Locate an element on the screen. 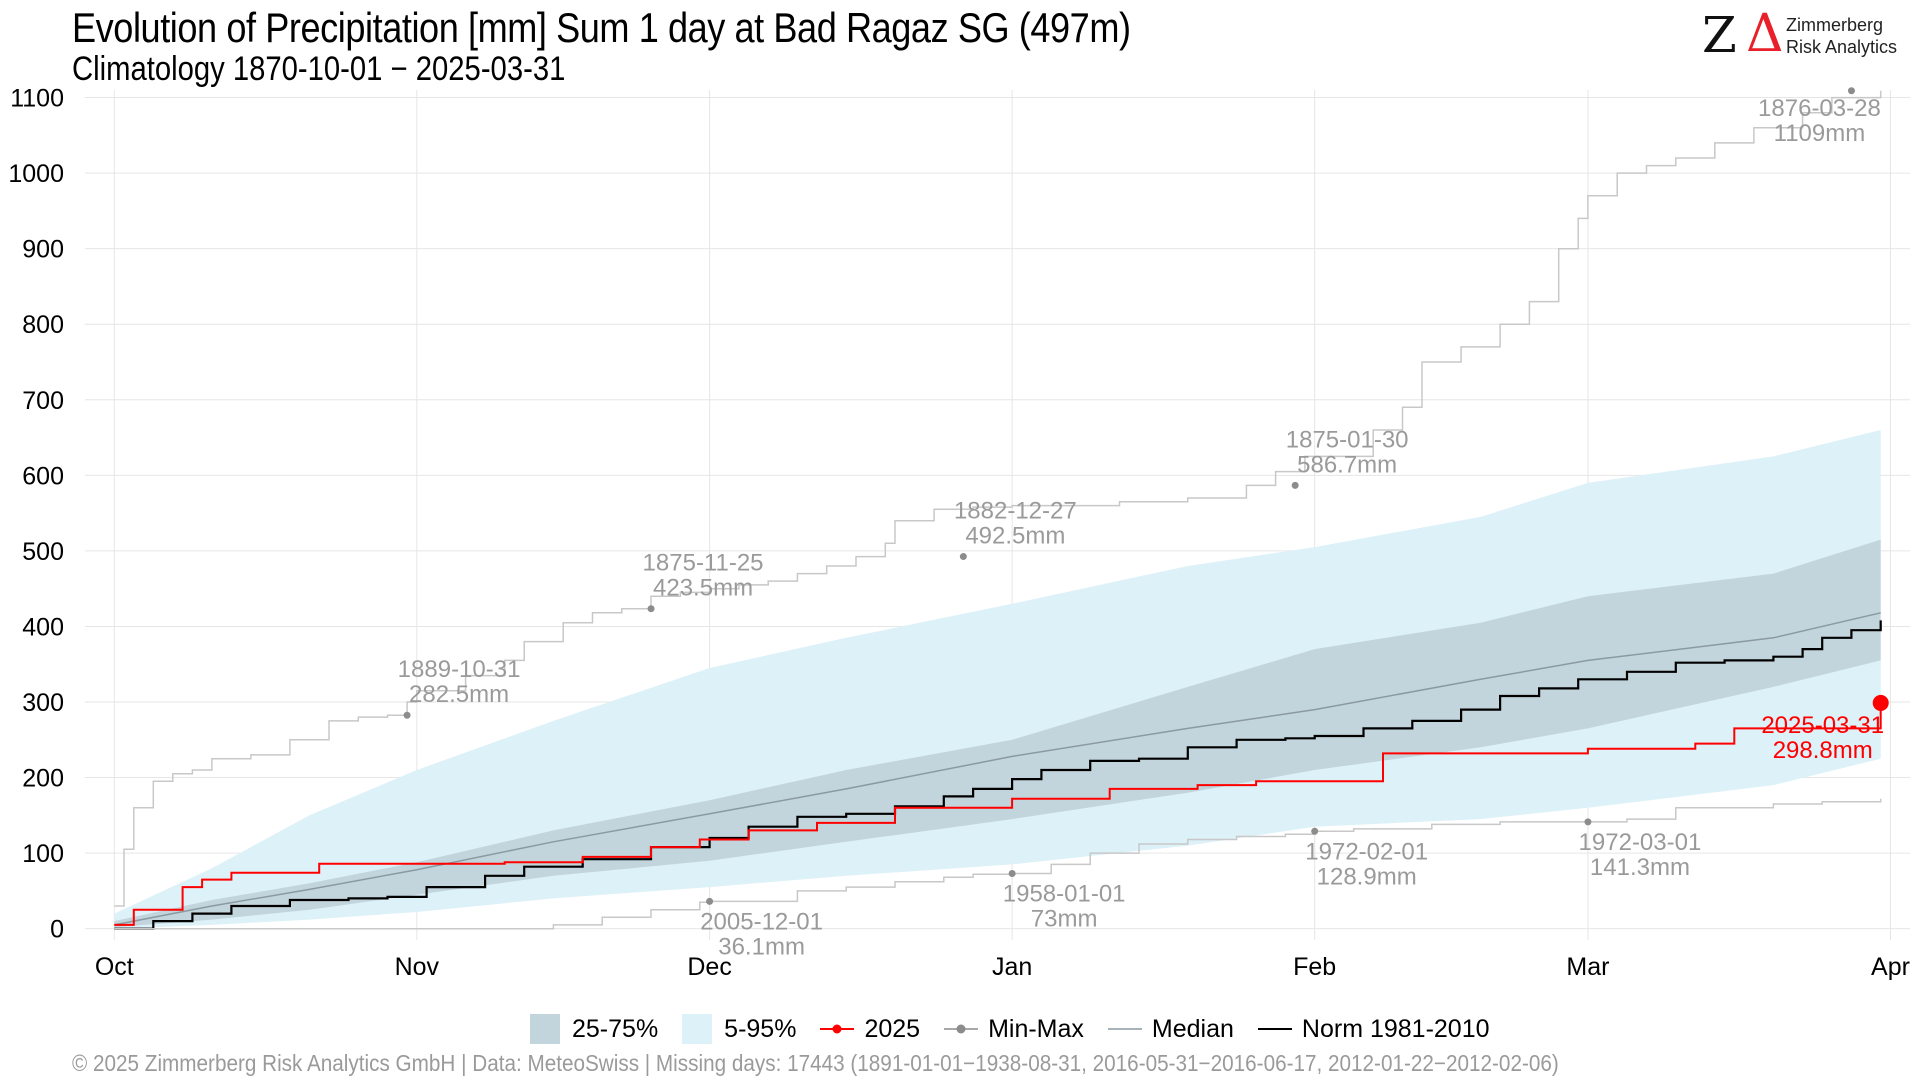 Image resolution: width=1920 pixels, height=1080 pixels. annotation-date: 2005-12-01 is located at coordinates (761, 921).